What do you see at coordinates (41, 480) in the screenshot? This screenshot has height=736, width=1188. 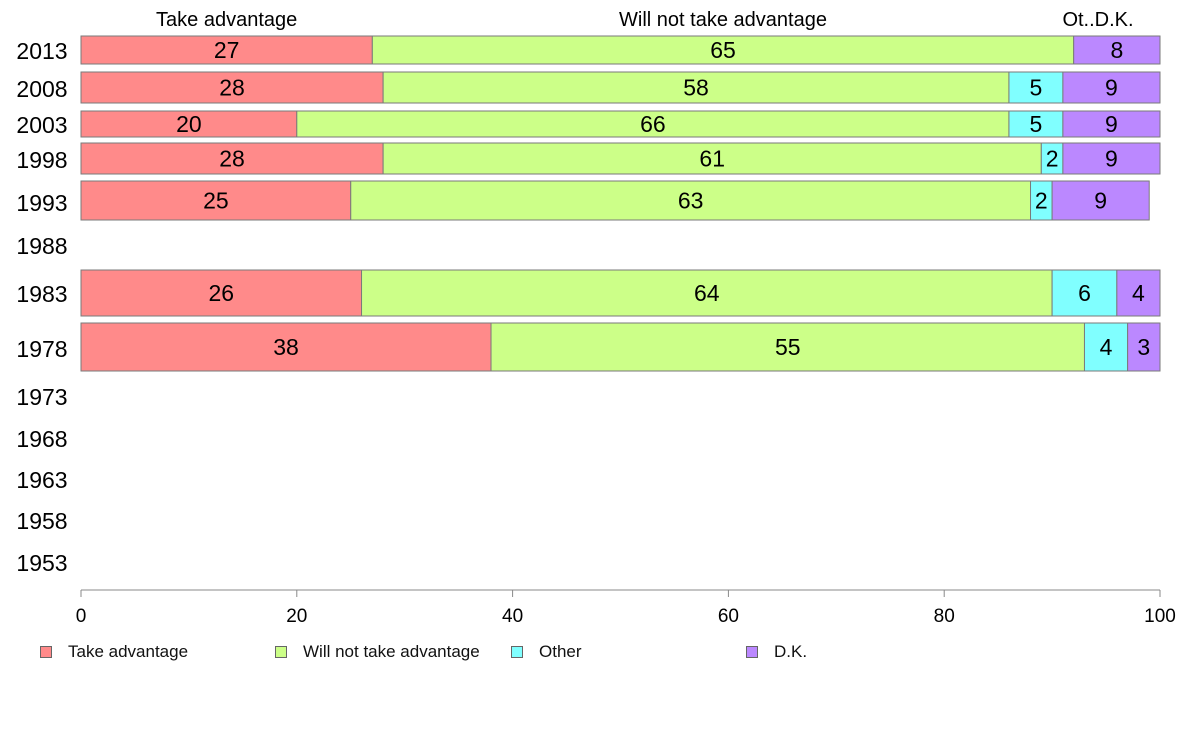 I see `year-label: 1963` at bounding box center [41, 480].